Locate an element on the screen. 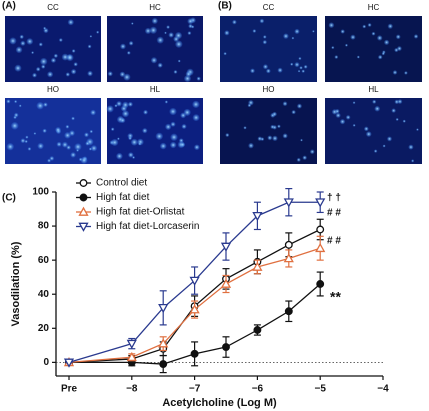 Image resolution: width=429 pixels, height=411 pixels. y-tick-label: 0 is located at coordinates (46, 362).